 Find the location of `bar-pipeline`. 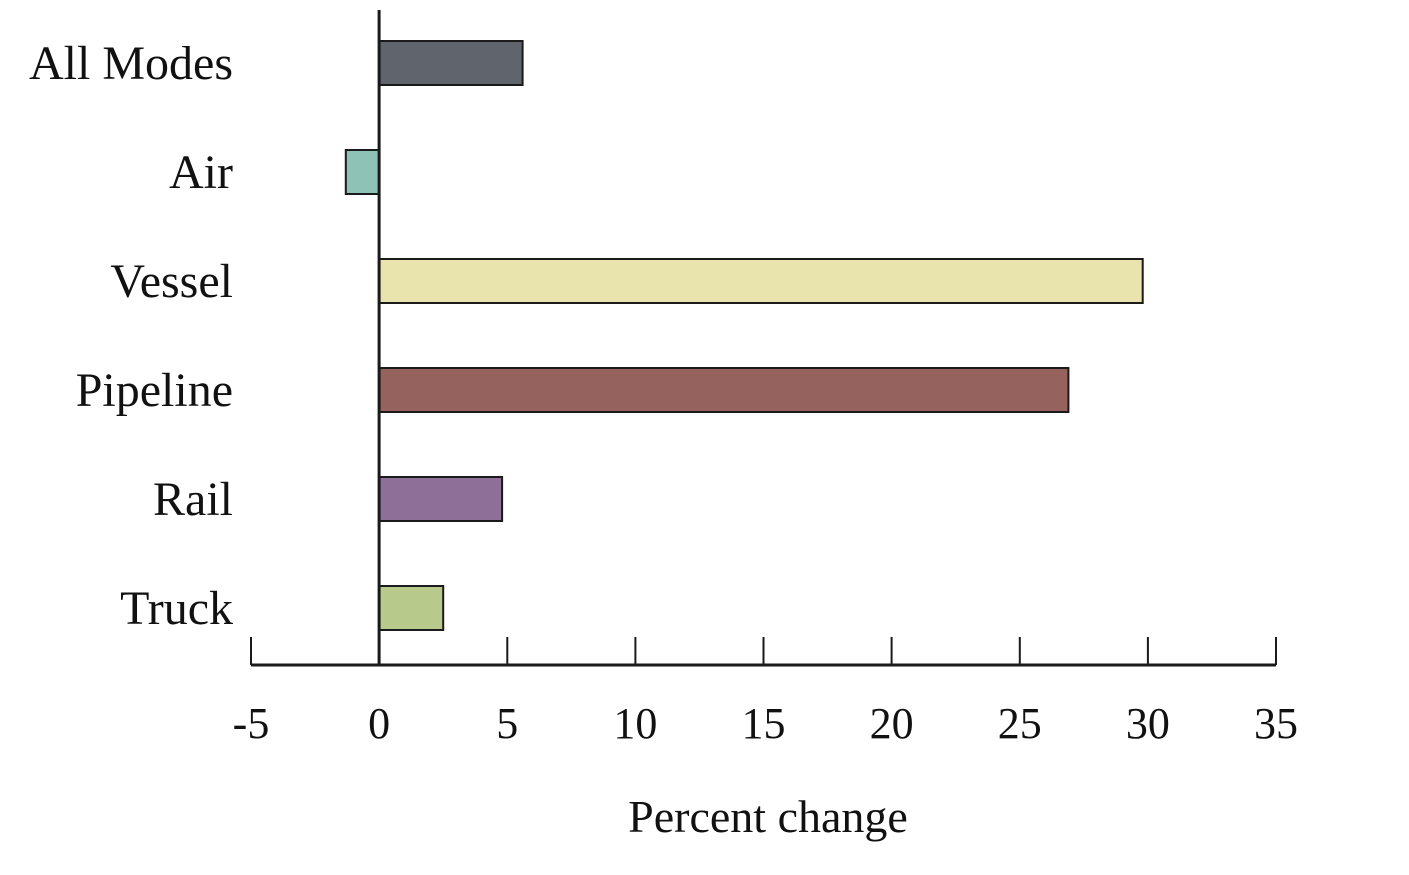

bar-pipeline is located at coordinates (724, 390).